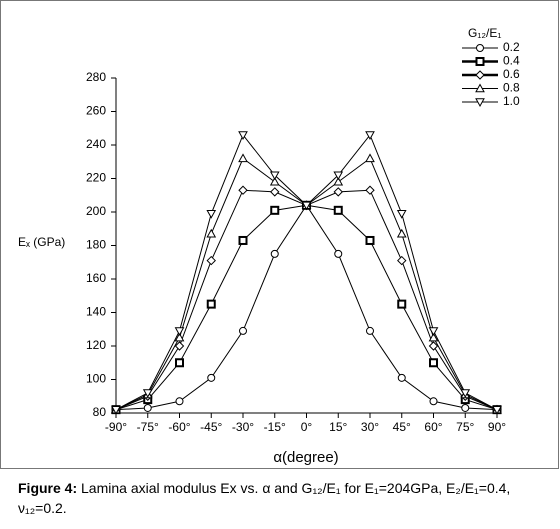 The image size is (560, 529). Describe the element at coordinates (96, 379) in the screenshot. I see `y-tick-label: 100` at that location.